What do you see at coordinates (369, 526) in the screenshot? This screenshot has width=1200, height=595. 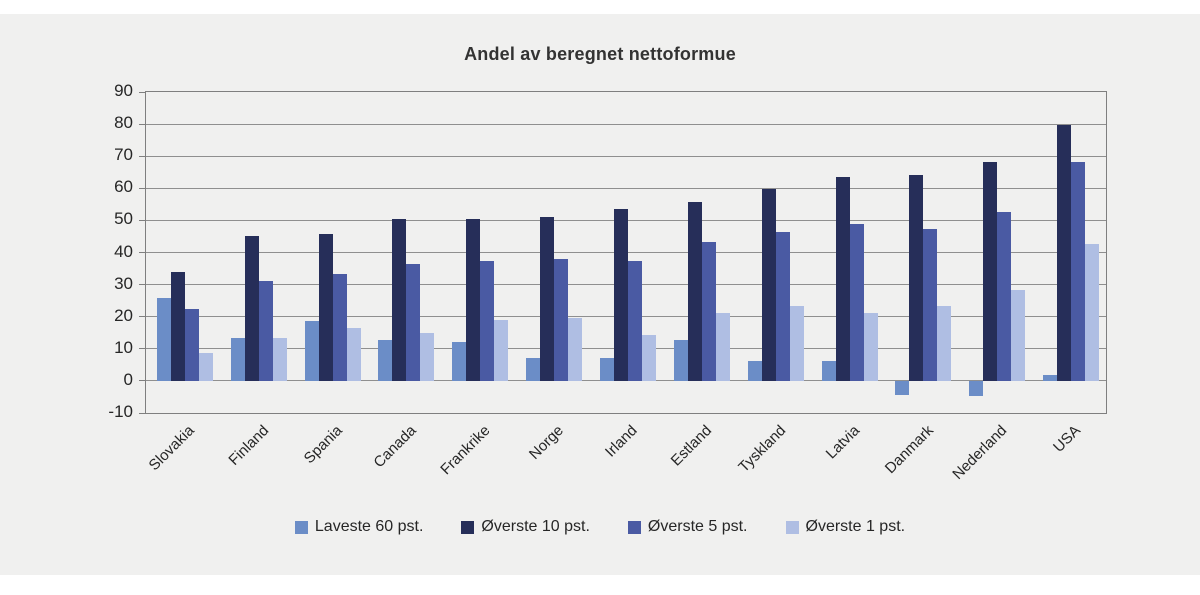 I see `legend-label: Laveste 60 pst.` at bounding box center [369, 526].